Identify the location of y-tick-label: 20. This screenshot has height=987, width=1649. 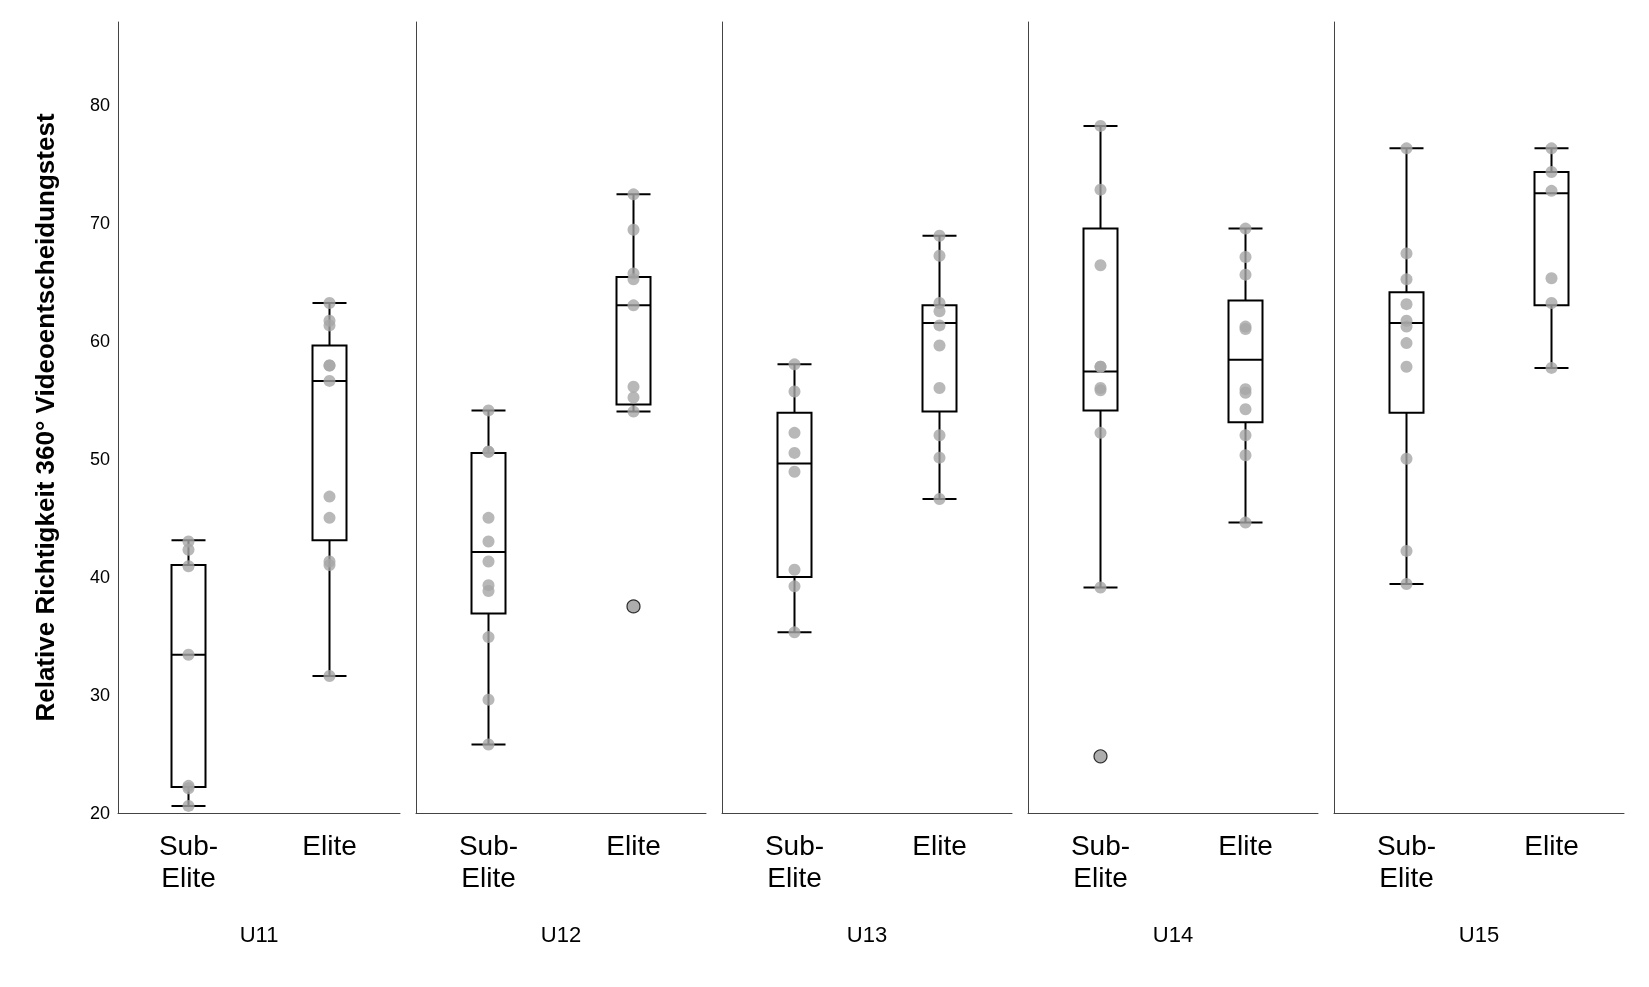
(99, 813).